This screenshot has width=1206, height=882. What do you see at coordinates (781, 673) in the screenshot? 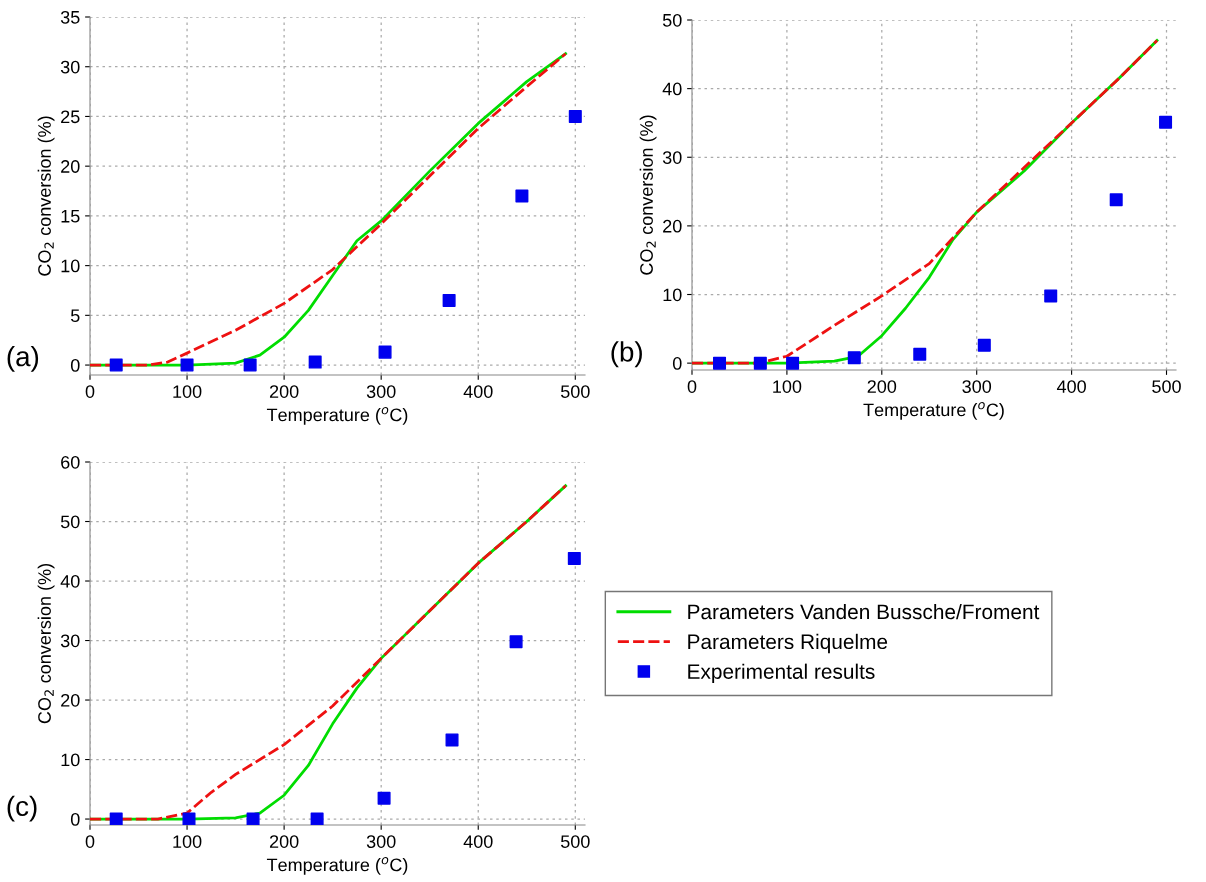
I see `legend-label: Experimental results` at bounding box center [781, 673].